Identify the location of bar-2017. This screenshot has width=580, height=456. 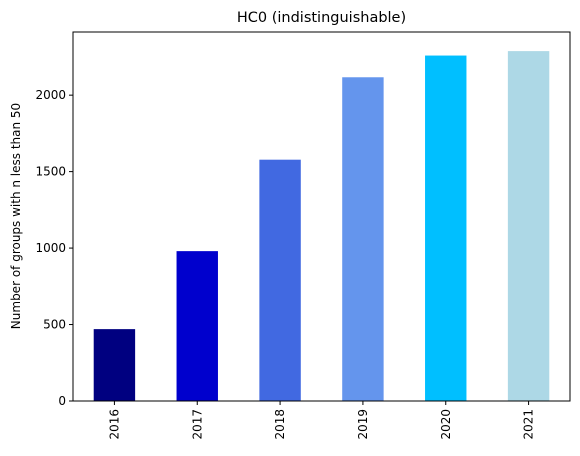
(197, 326).